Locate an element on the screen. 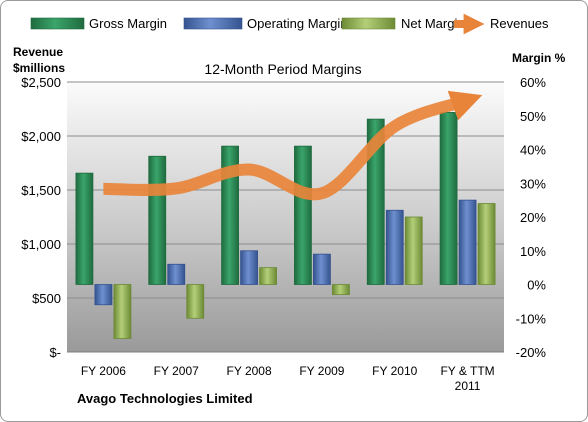 The width and height of the screenshot is (588, 422). bar-operating-margin-fy-2009 is located at coordinates (322, 269).